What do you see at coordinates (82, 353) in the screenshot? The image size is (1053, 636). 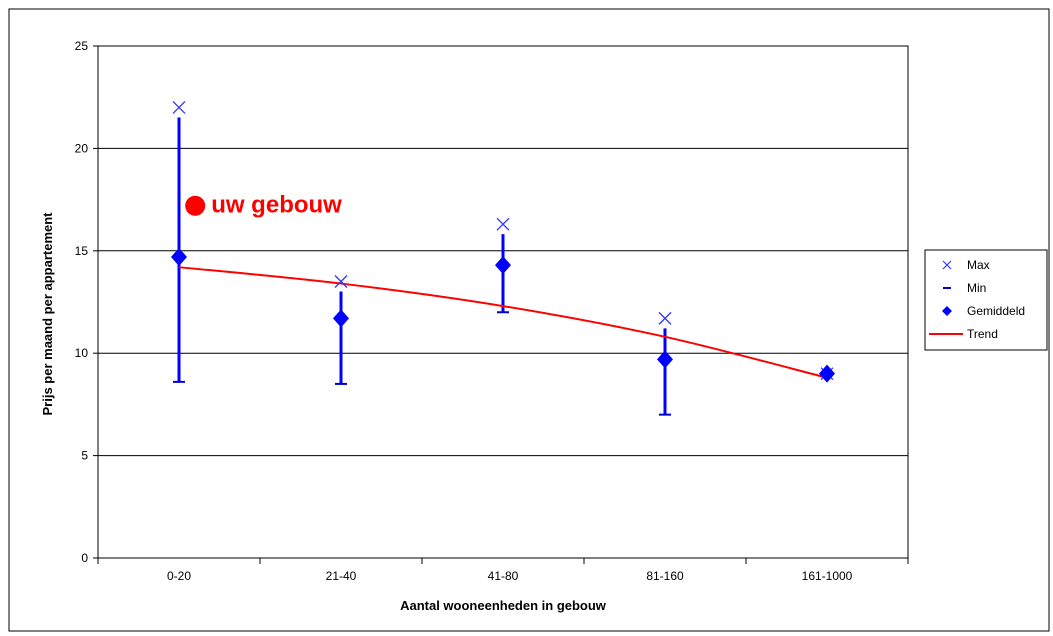 I see `y-tick-label: 10` at bounding box center [82, 353].